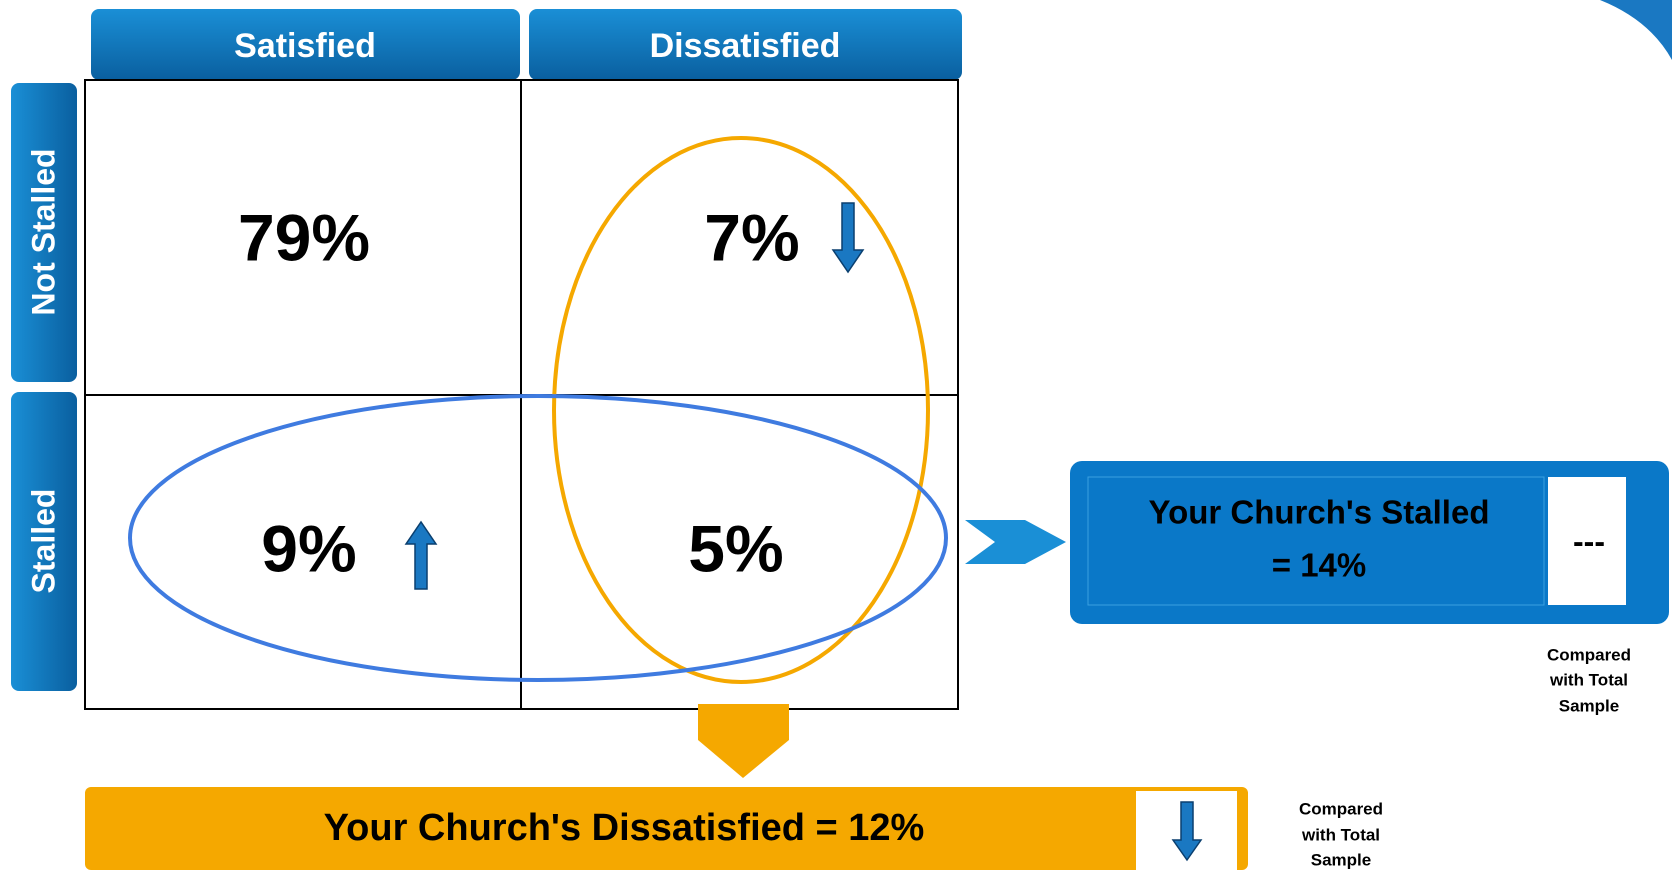  Describe the element at coordinates (304, 237) in the screenshot. I see `cell-value: 79%` at that location.